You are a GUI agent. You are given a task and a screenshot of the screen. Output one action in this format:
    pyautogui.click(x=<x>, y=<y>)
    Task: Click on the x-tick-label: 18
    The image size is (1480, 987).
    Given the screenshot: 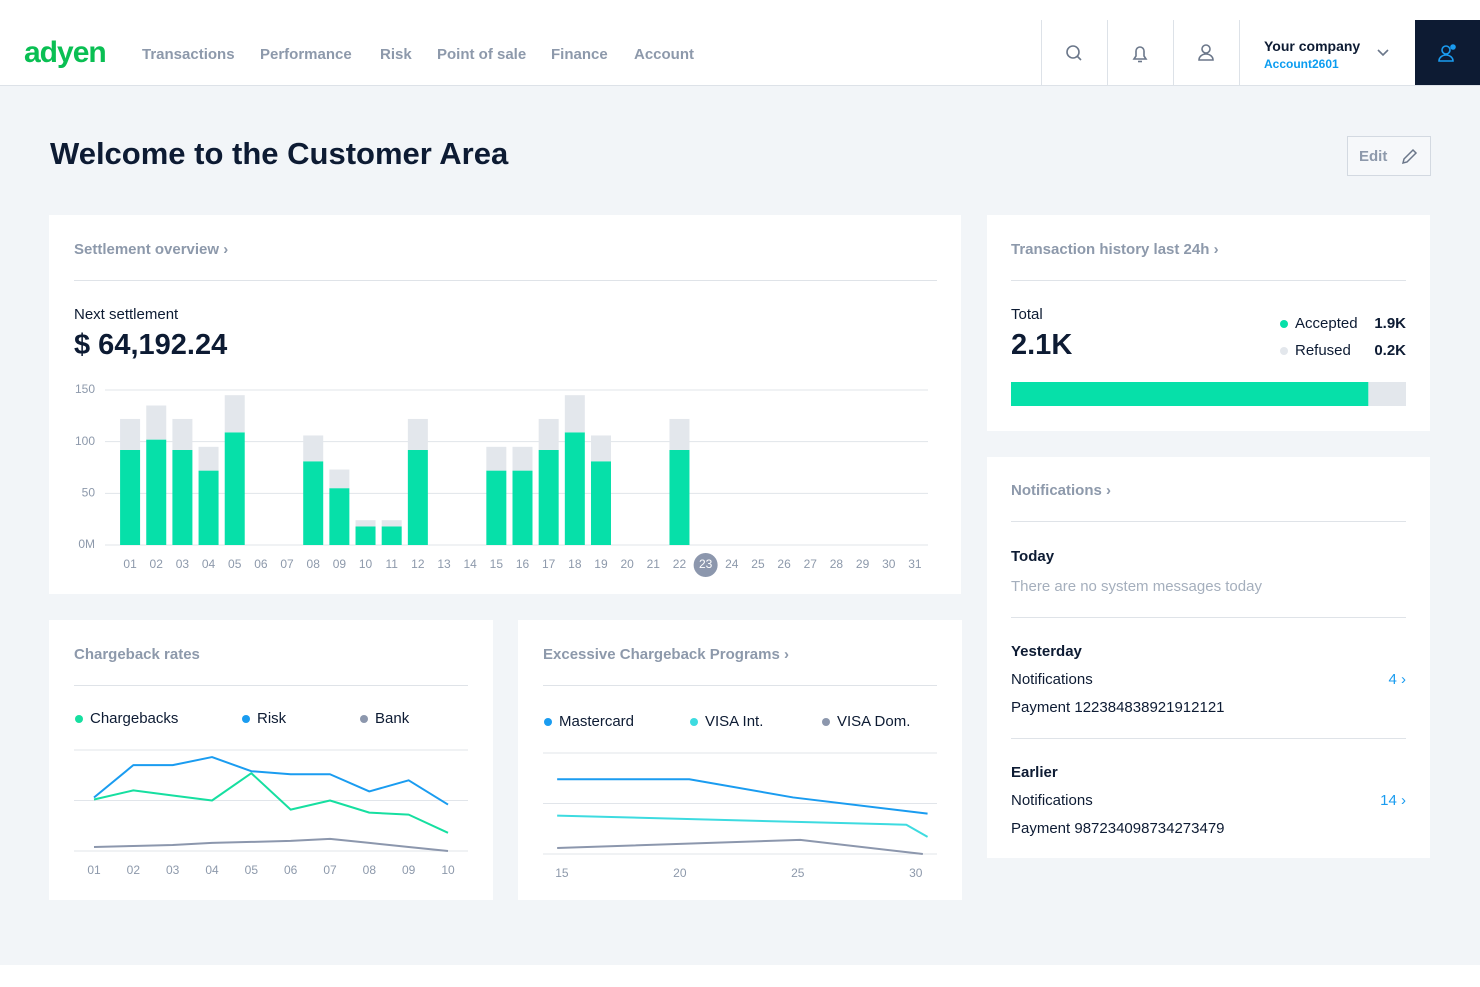 What is the action you would take?
    pyautogui.click(x=575, y=564)
    